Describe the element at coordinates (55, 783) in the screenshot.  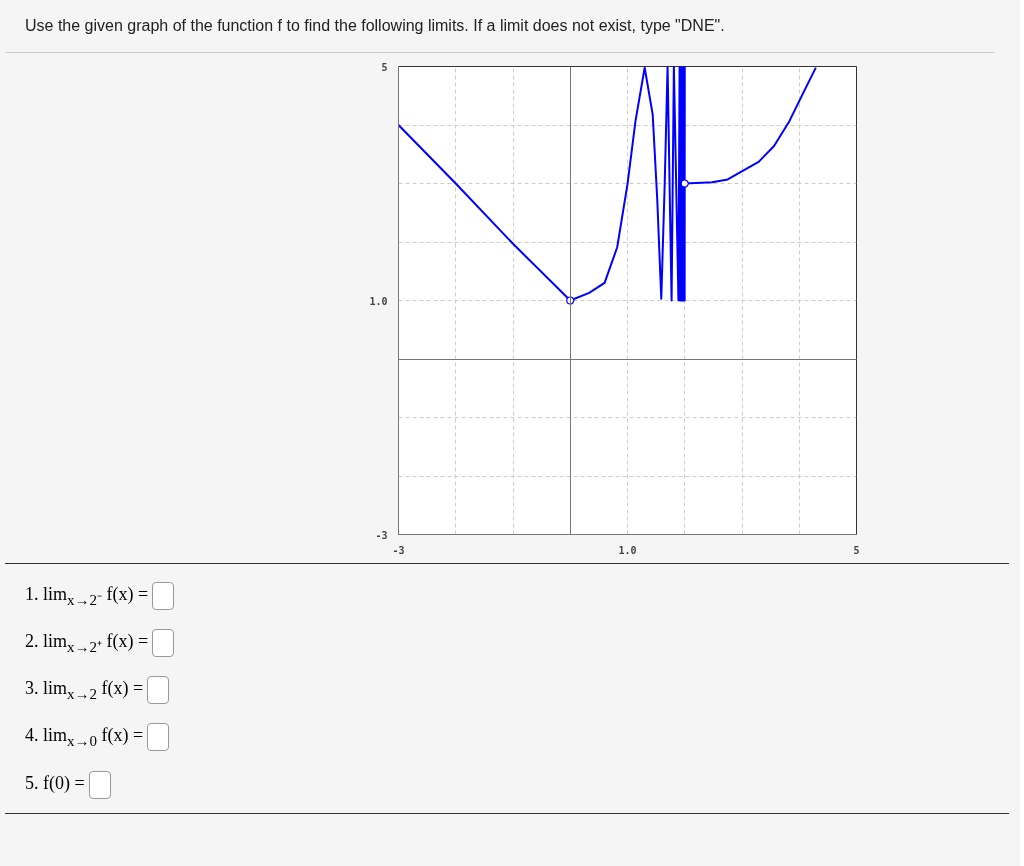
I see `text: 5. f(0) =` at that location.